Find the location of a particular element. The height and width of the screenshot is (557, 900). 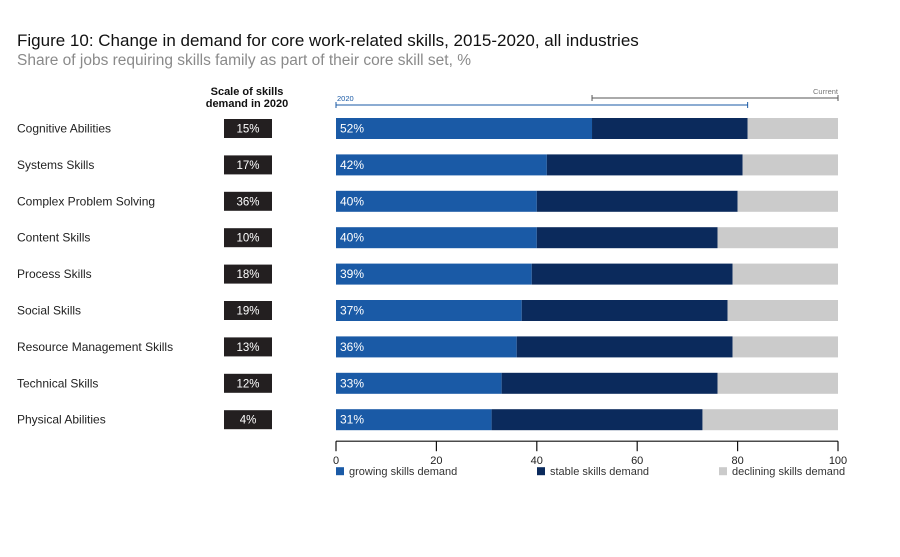

scale-badge-value: 17% is located at coordinates (247, 166).